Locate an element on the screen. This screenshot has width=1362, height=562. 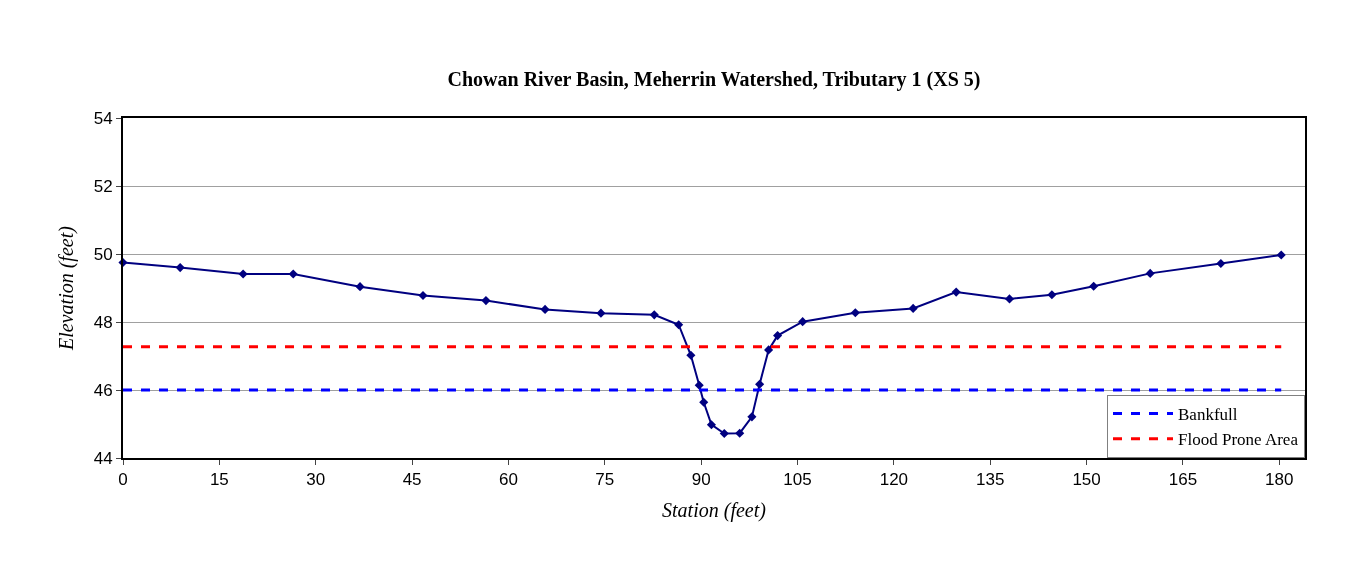
x-tick-label: 0 is located at coordinates (123, 480).